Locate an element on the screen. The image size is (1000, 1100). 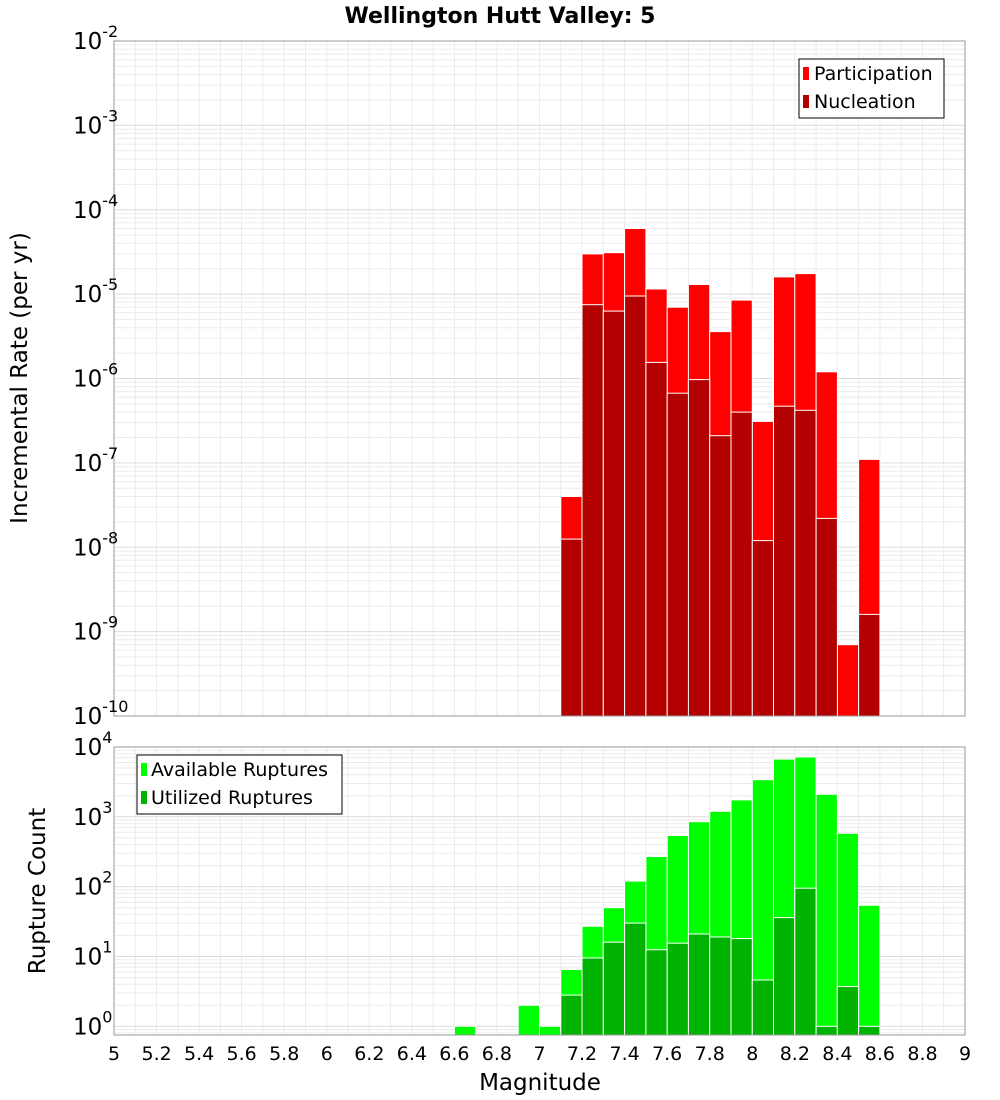
legend-swatch-nucleation is located at coordinates (806, 101).